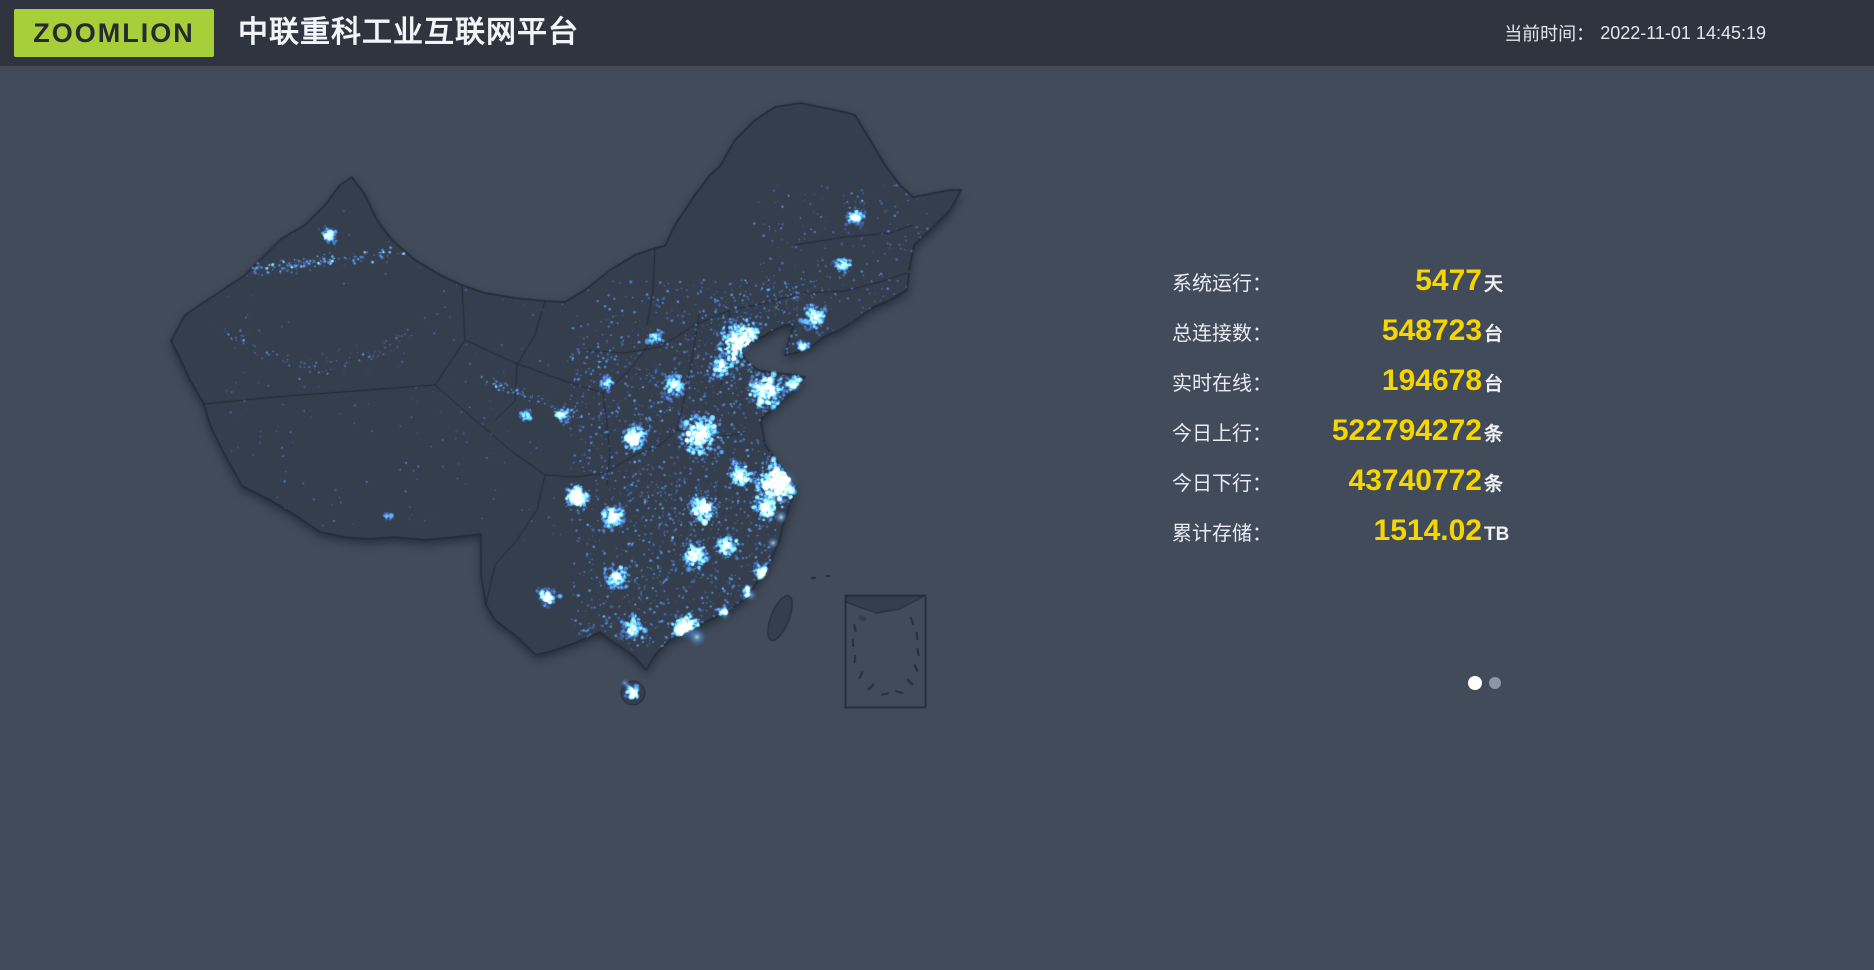 This screenshot has height=970, width=1874. What do you see at coordinates (1431, 330) in the screenshot?
I see `stat-value: 548723` at bounding box center [1431, 330].